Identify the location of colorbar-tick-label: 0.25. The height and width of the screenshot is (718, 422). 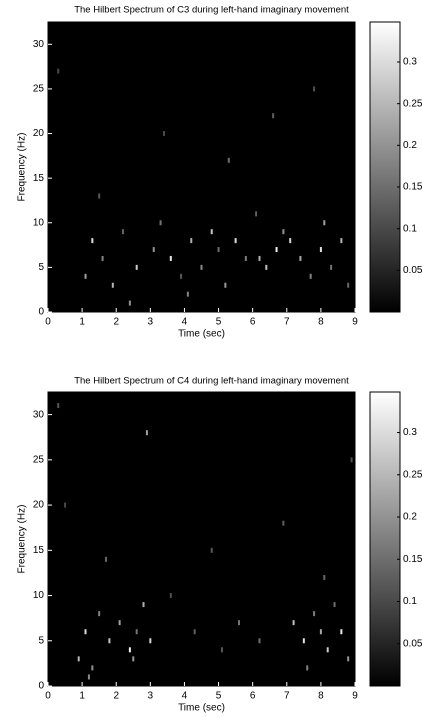
(412, 103).